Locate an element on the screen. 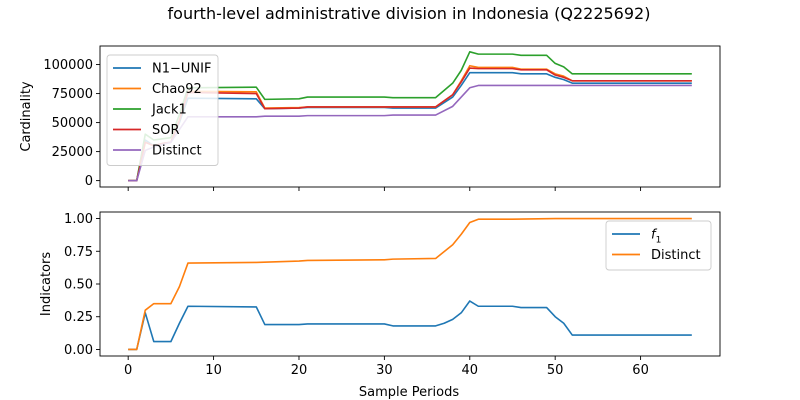 Image resolution: width=800 pixels, height=400 pixels. panel-1-y-tick-label: 0 is located at coordinates (89, 181).